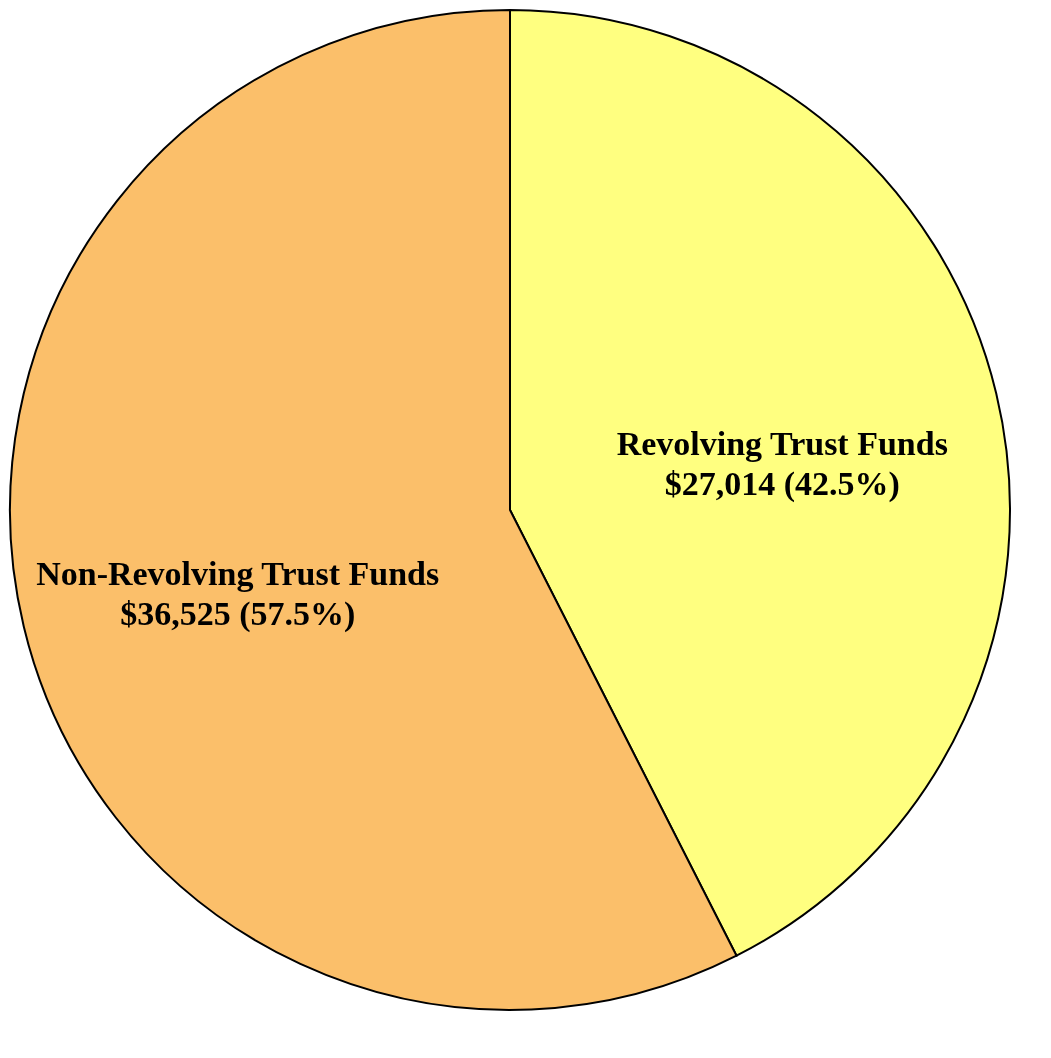  Describe the element at coordinates (238, 574) in the screenshot. I see `slice-label: Non-Revolving Trust Funds` at that location.